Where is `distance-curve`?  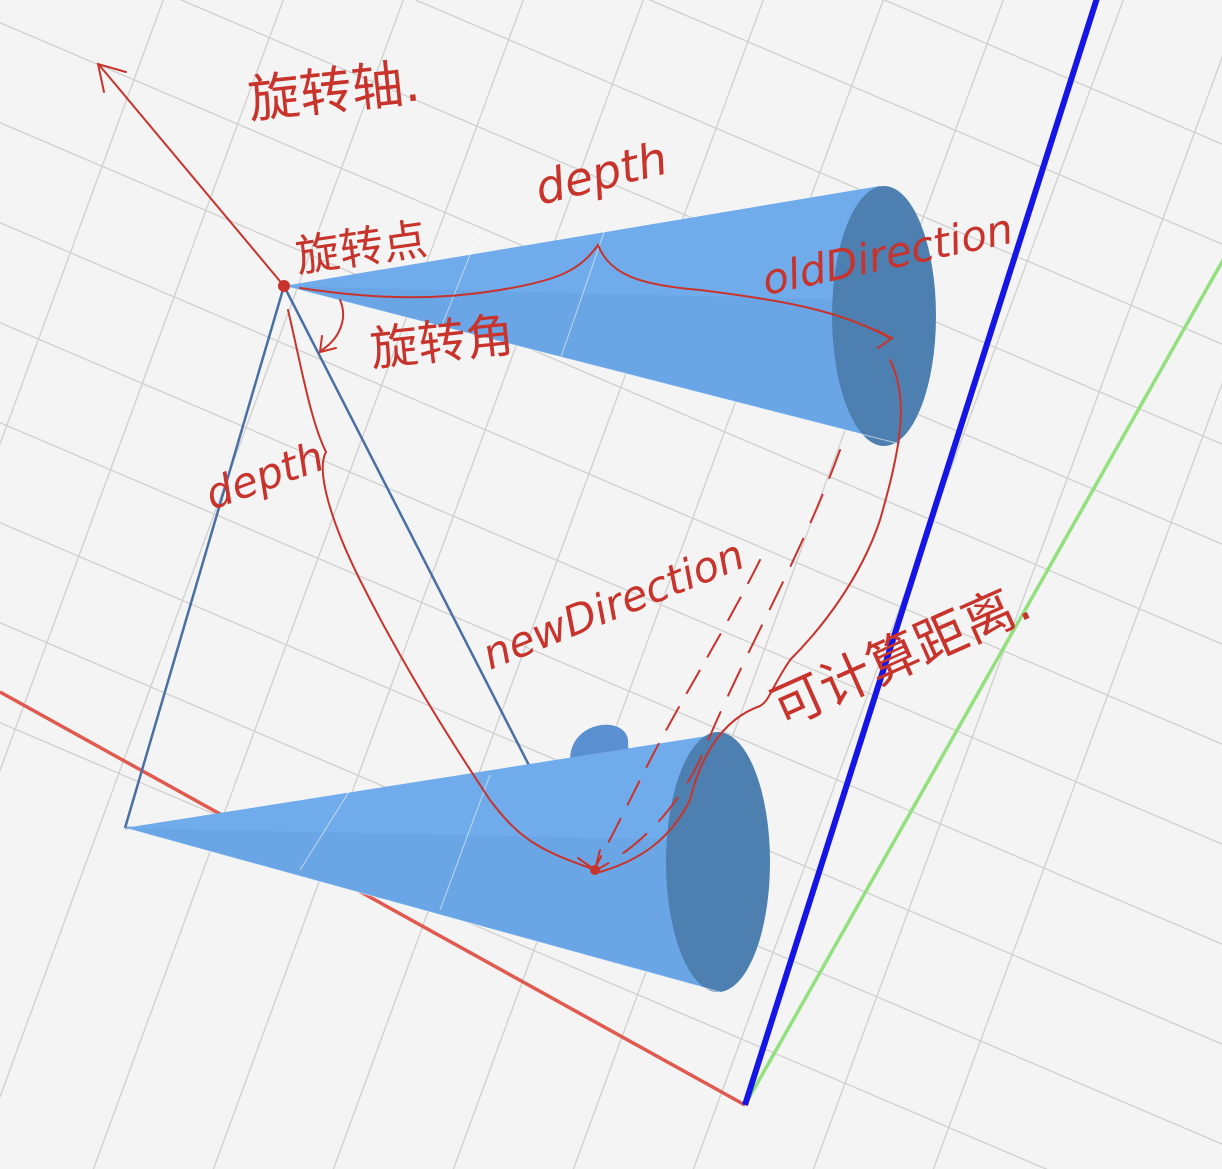 distance-curve is located at coordinates (750, 616).